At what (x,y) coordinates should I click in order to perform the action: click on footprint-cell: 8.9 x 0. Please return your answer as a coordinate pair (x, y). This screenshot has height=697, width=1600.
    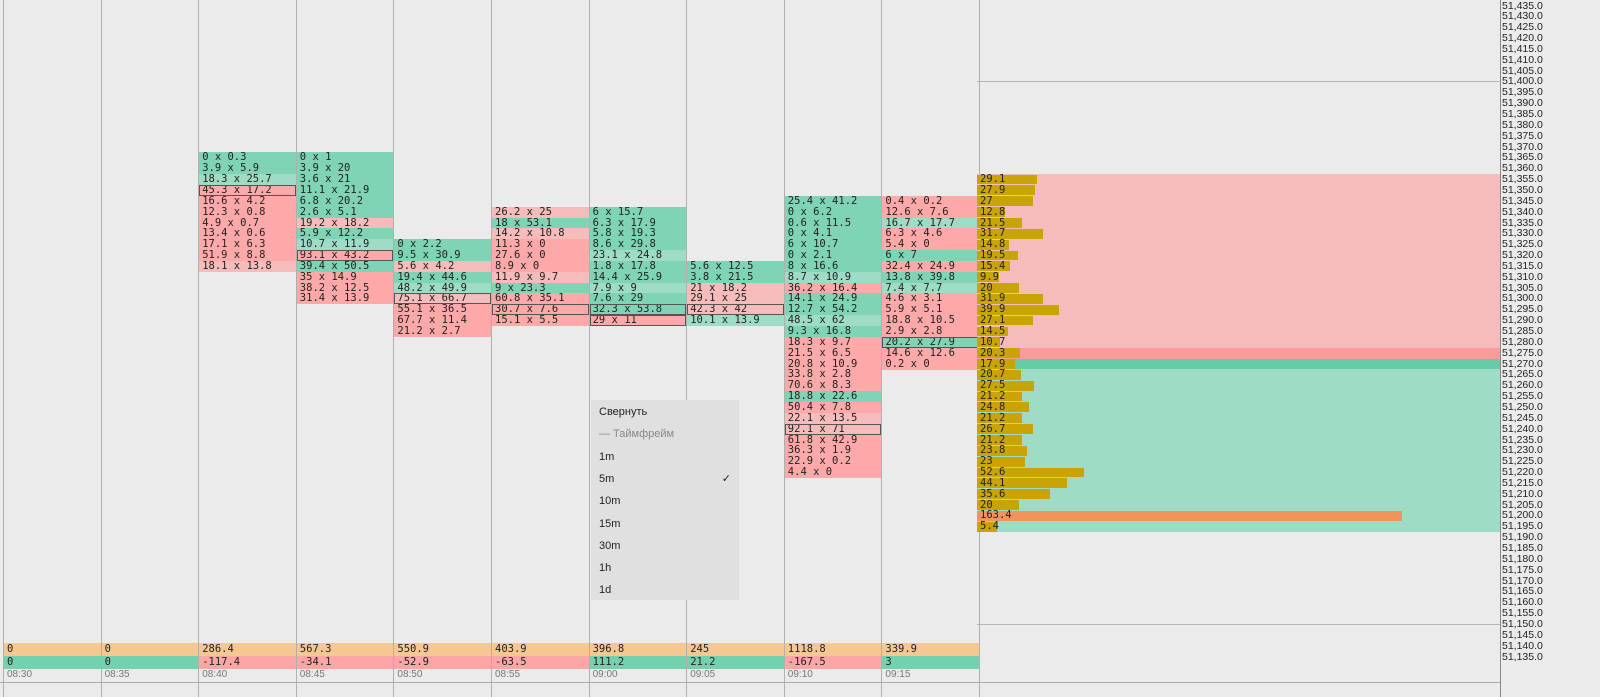
    Looking at the image, I should click on (540, 266).